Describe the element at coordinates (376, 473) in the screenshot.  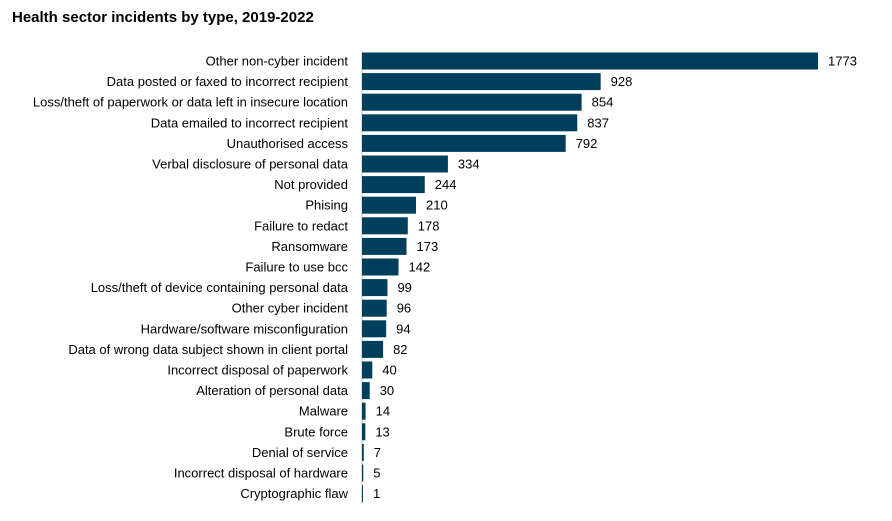
I see `value-label: 5` at that location.